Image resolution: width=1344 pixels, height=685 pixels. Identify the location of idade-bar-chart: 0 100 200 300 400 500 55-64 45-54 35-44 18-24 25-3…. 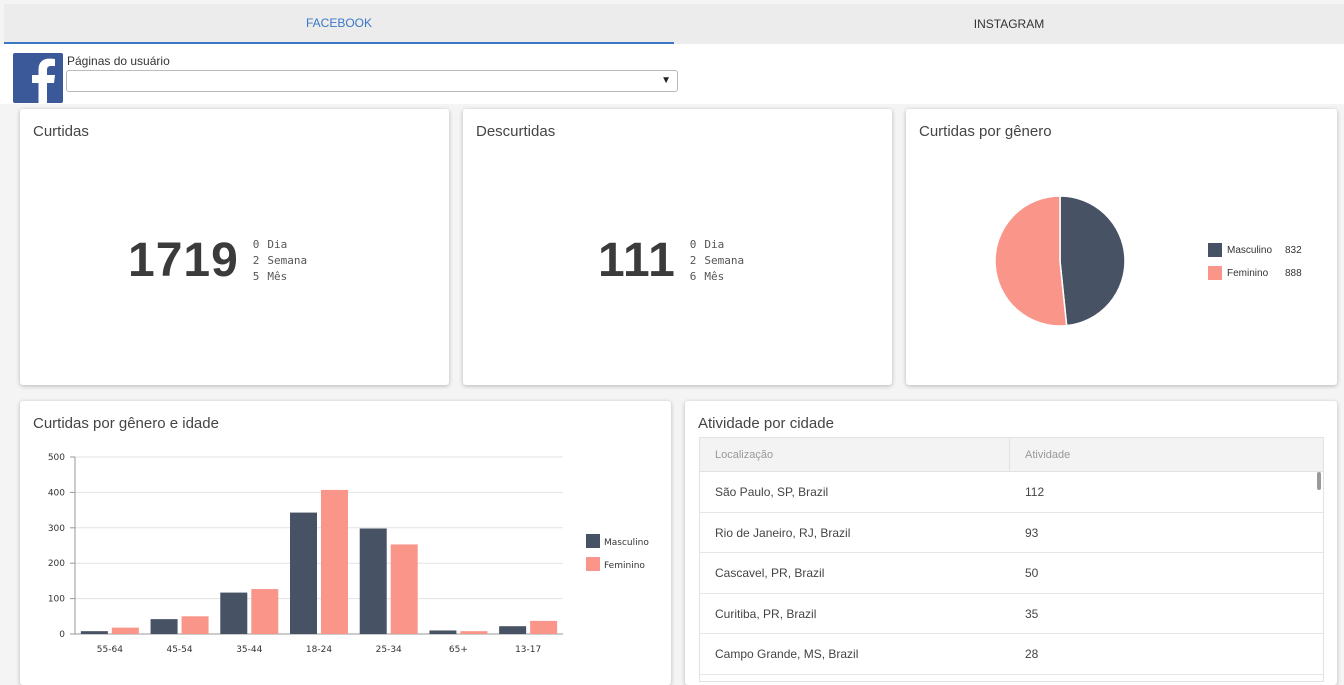
(349, 554).